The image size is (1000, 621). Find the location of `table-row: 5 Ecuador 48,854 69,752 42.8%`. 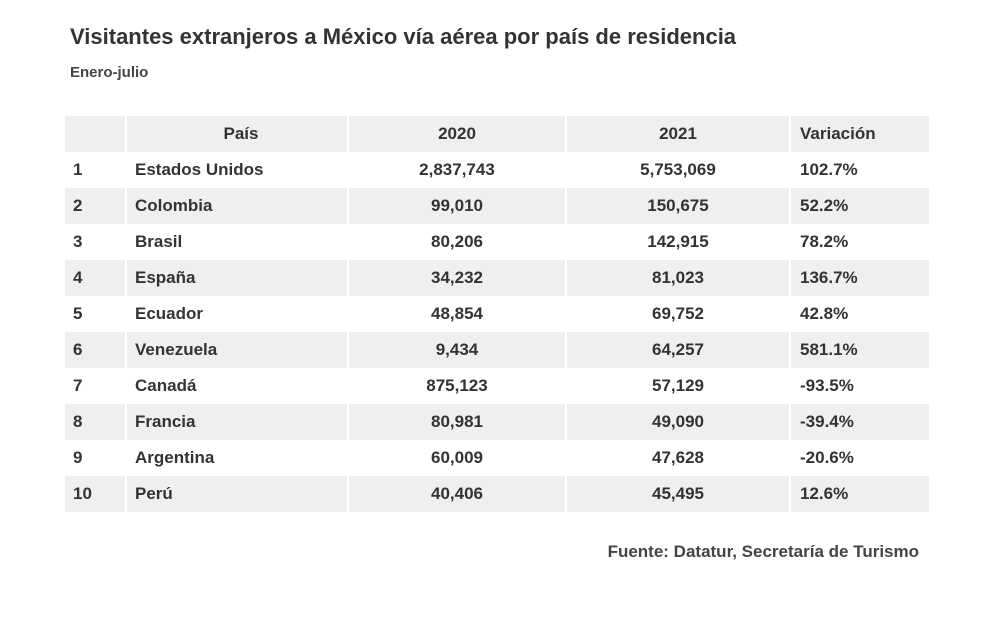

table-row: 5 Ecuador 48,854 69,752 42.8% is located at coordinates (497, 314).